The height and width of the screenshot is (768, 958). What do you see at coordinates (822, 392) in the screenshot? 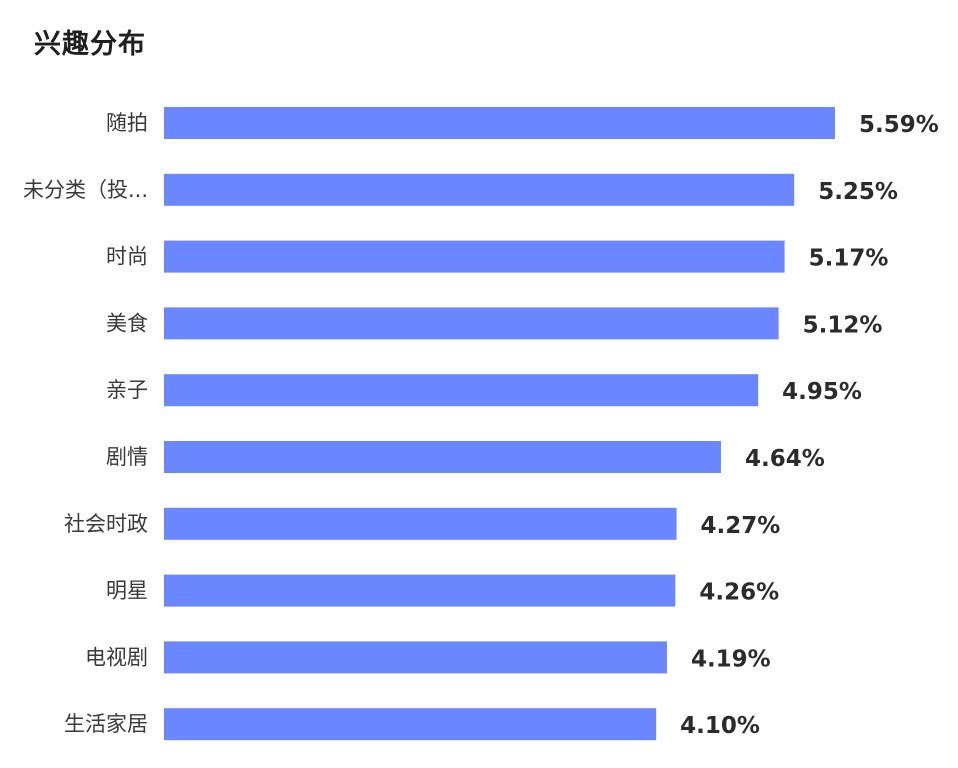
I see `value-label-4: 4.95%` at bounding box center [822, 392].